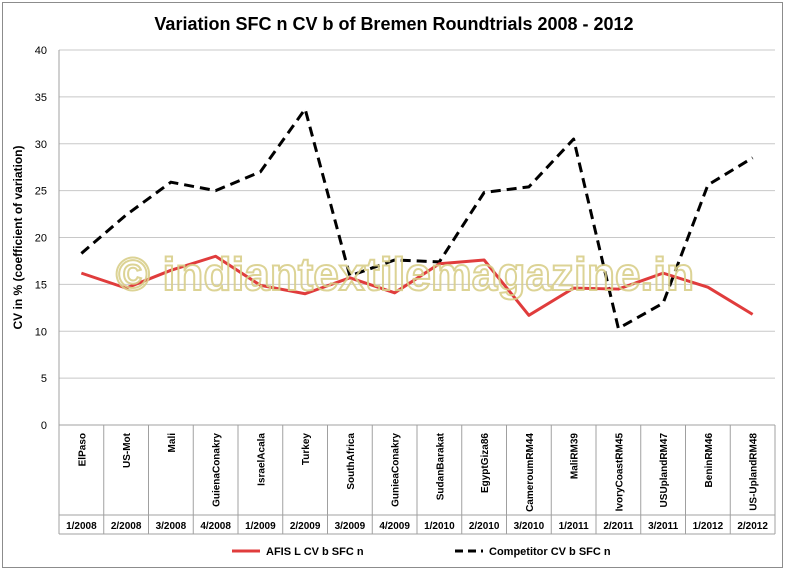 Image resolution: width=787 pixels, height=572 pixels. I want to click on legend: AFIS L CV b SFC n Competitor CV b SFC n, so click(421, 552).